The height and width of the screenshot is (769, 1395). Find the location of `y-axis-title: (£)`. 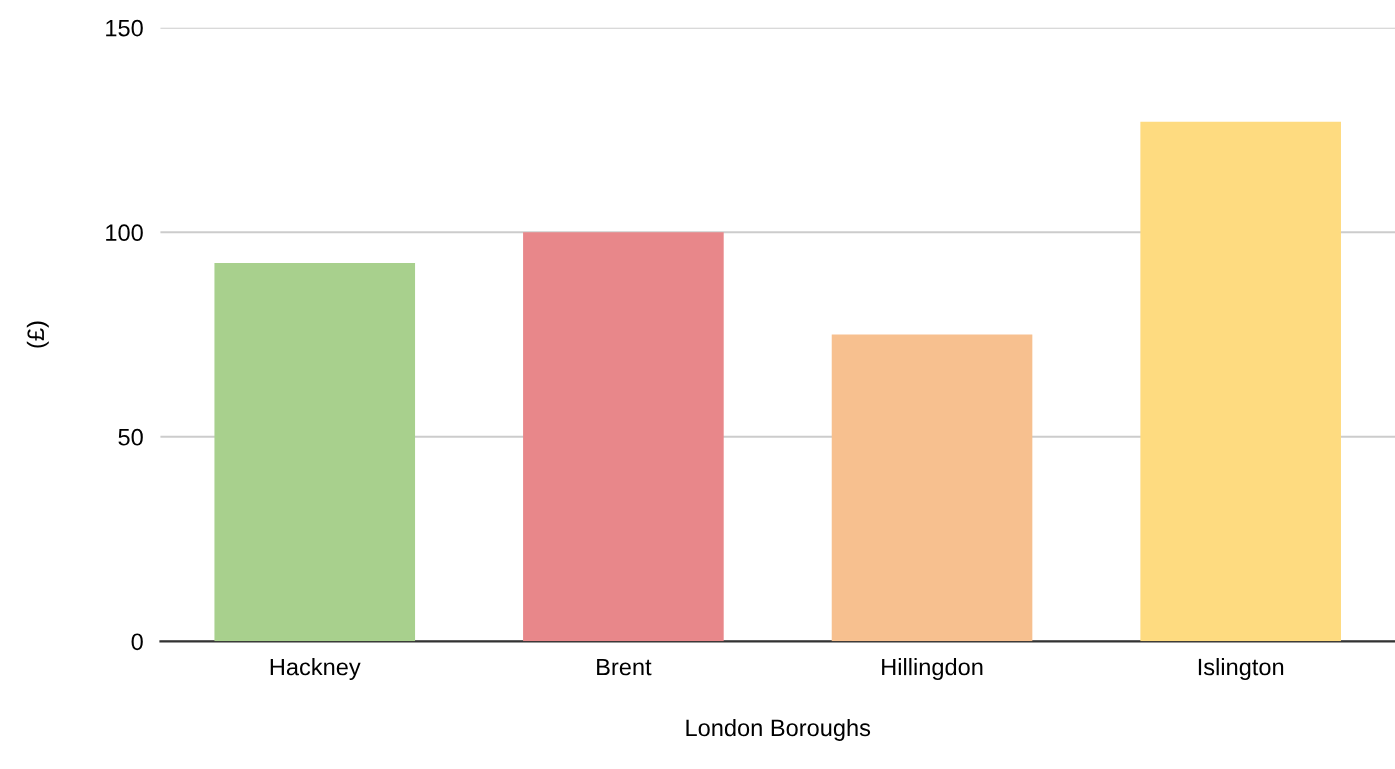

y-axis-title: (£) is located at coordinates (37, 334).